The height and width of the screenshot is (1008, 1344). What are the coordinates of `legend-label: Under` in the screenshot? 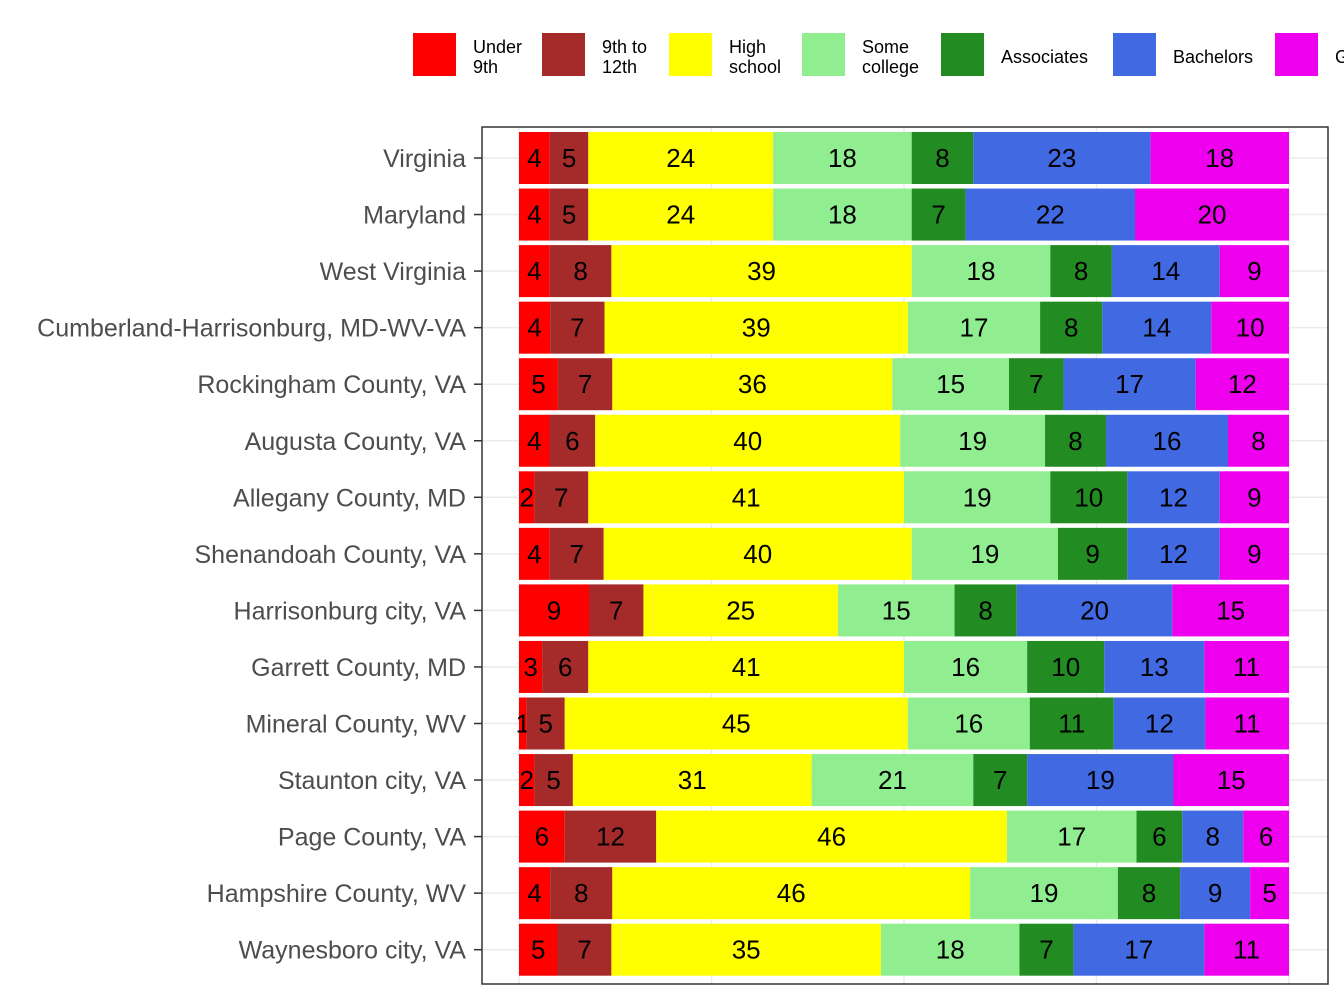 It's located at (497, 47).